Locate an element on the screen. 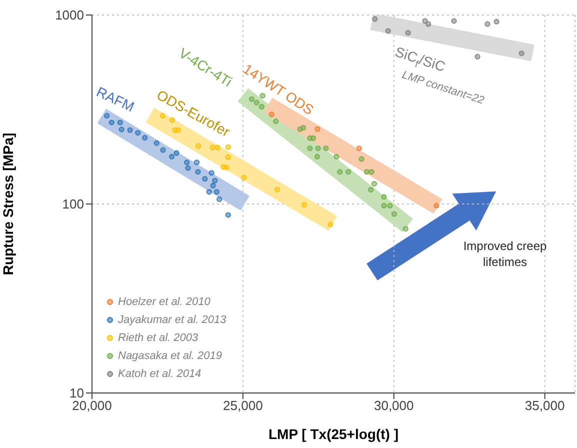 Image resolution: width=577 pixels, height=448 pixels. legend-label: Hoelzer et al. 2010 is located at coordinates (164, 302).